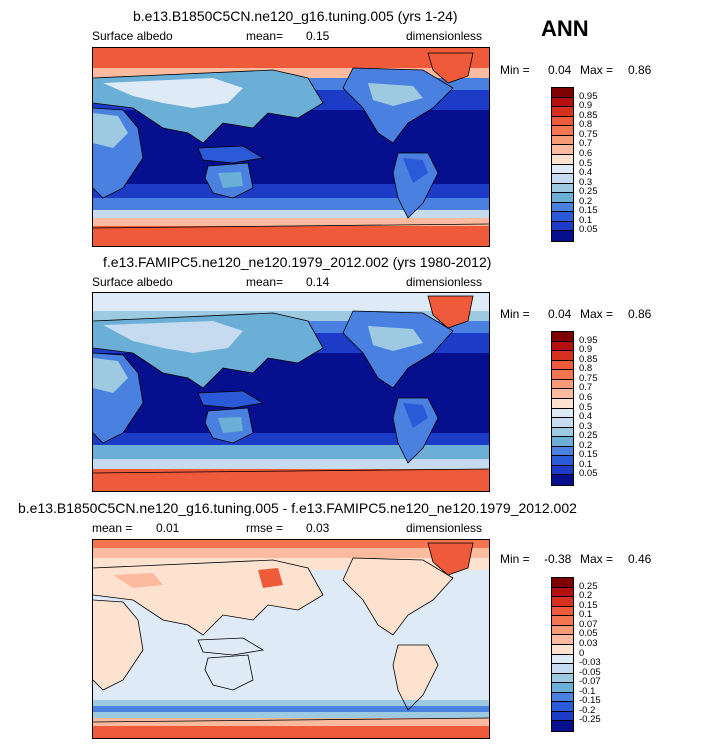 This screenshot has height=746, width=706. I want to click on colorbar-tick-label: 0.03, so click(588, 643).